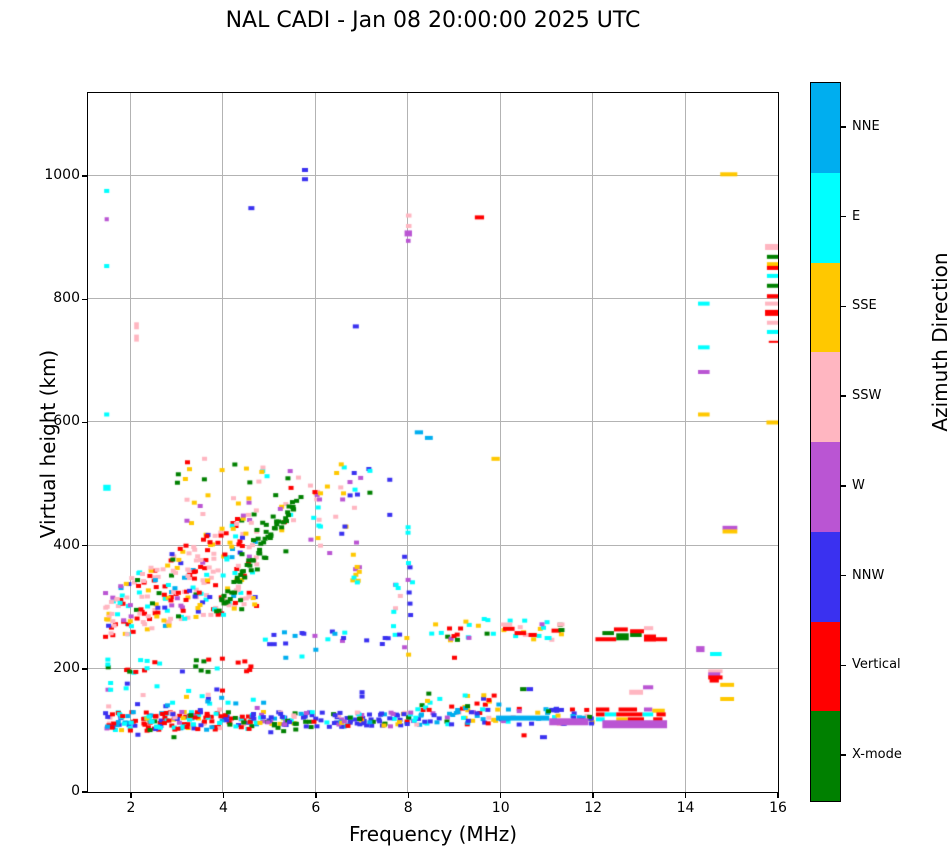 Image resolution: width=951 pixels, height=856 pixels. What do you see at coordinates (433, 20) in the screenshot?
I see `chart-title: NAL CADI - Jan 08 20:00:00 2025 UTC` at bounding box center [433, 20].